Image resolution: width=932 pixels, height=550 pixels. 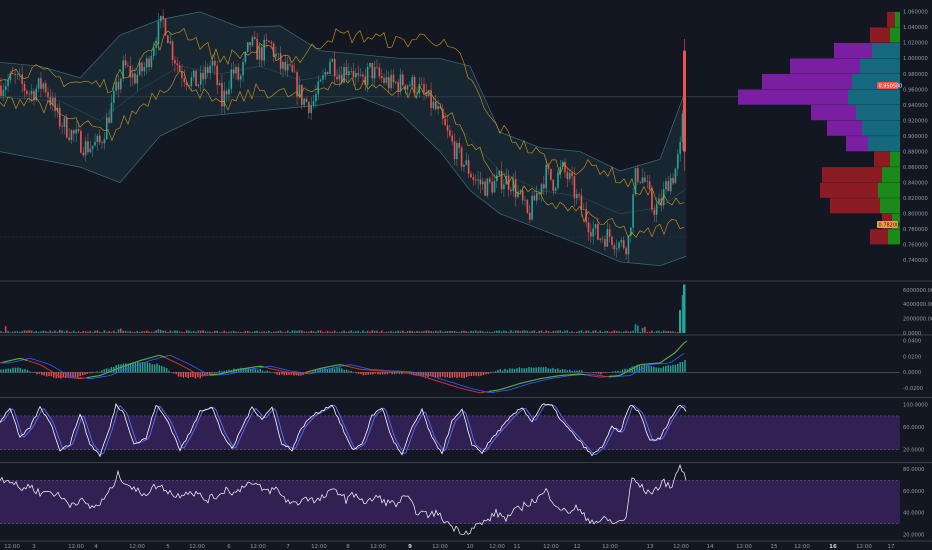 I want to click on rsi-panel, so click(x=450, y=499).